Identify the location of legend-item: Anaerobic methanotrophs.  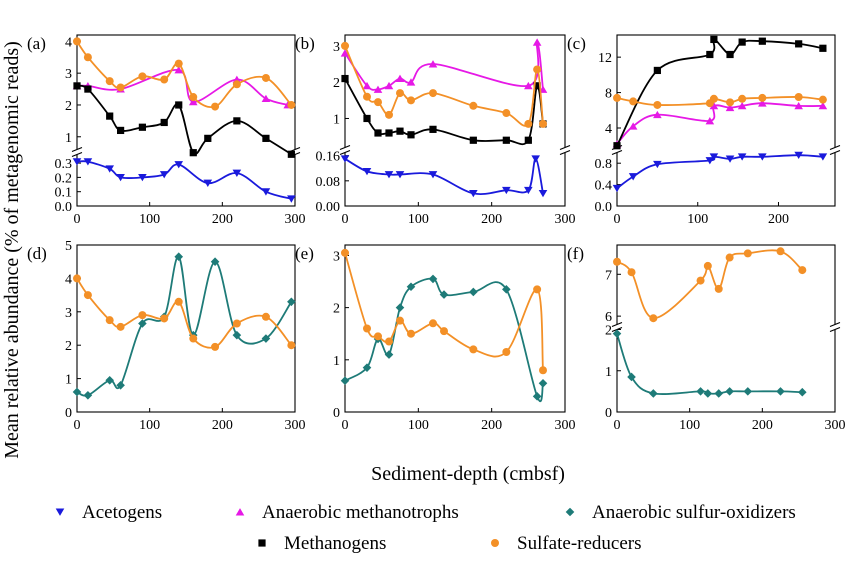
(347, 512).